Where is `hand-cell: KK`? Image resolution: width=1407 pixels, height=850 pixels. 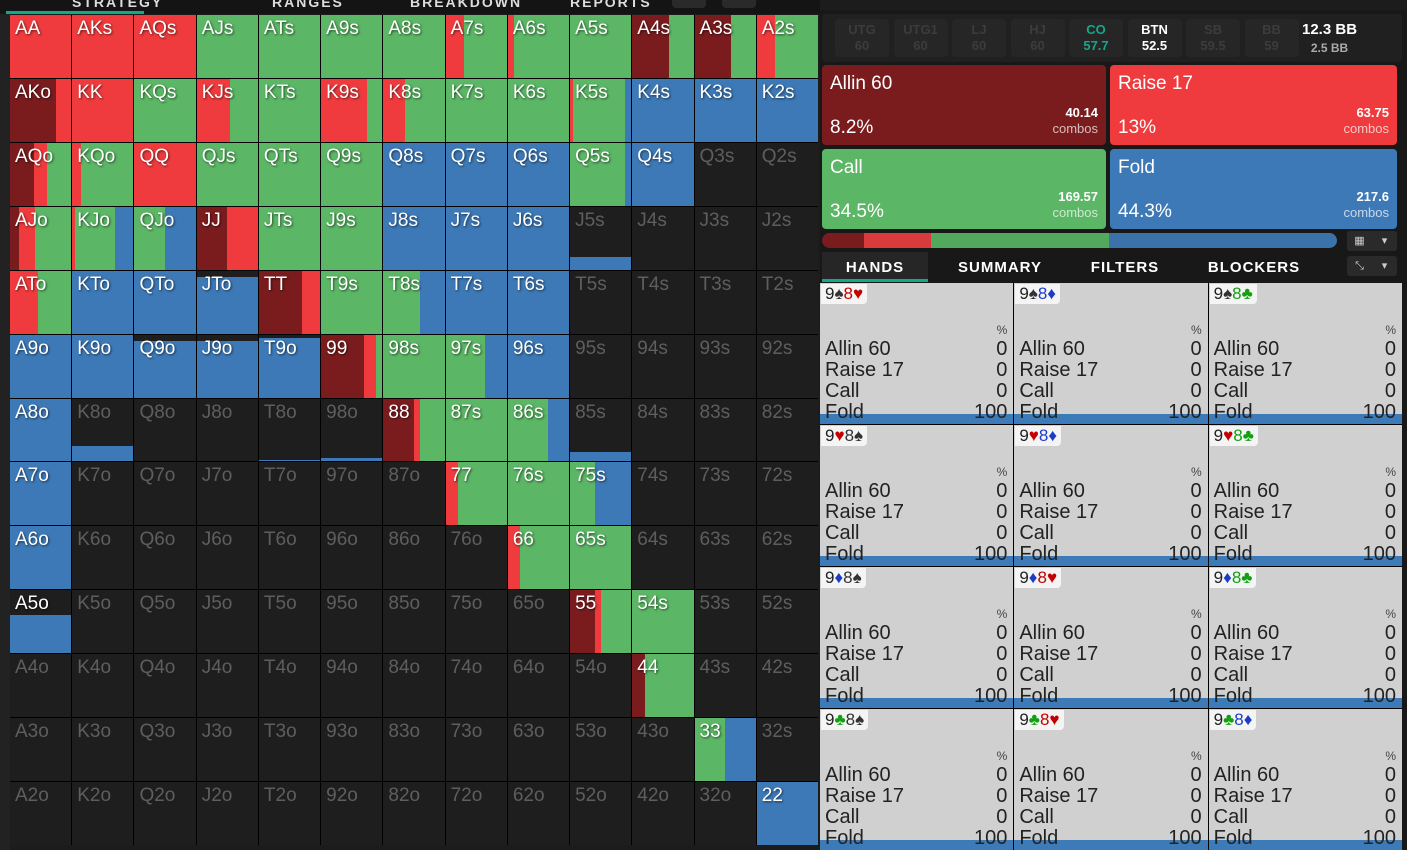 hand-cell: KK is located at coordinates (103, 110).